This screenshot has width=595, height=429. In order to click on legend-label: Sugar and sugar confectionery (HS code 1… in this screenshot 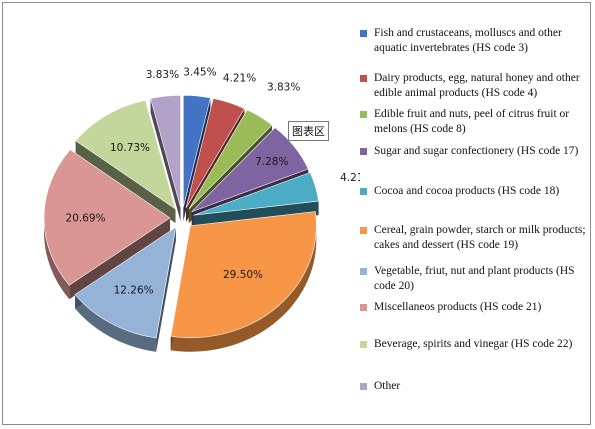, I will do `click(476, 151)`.